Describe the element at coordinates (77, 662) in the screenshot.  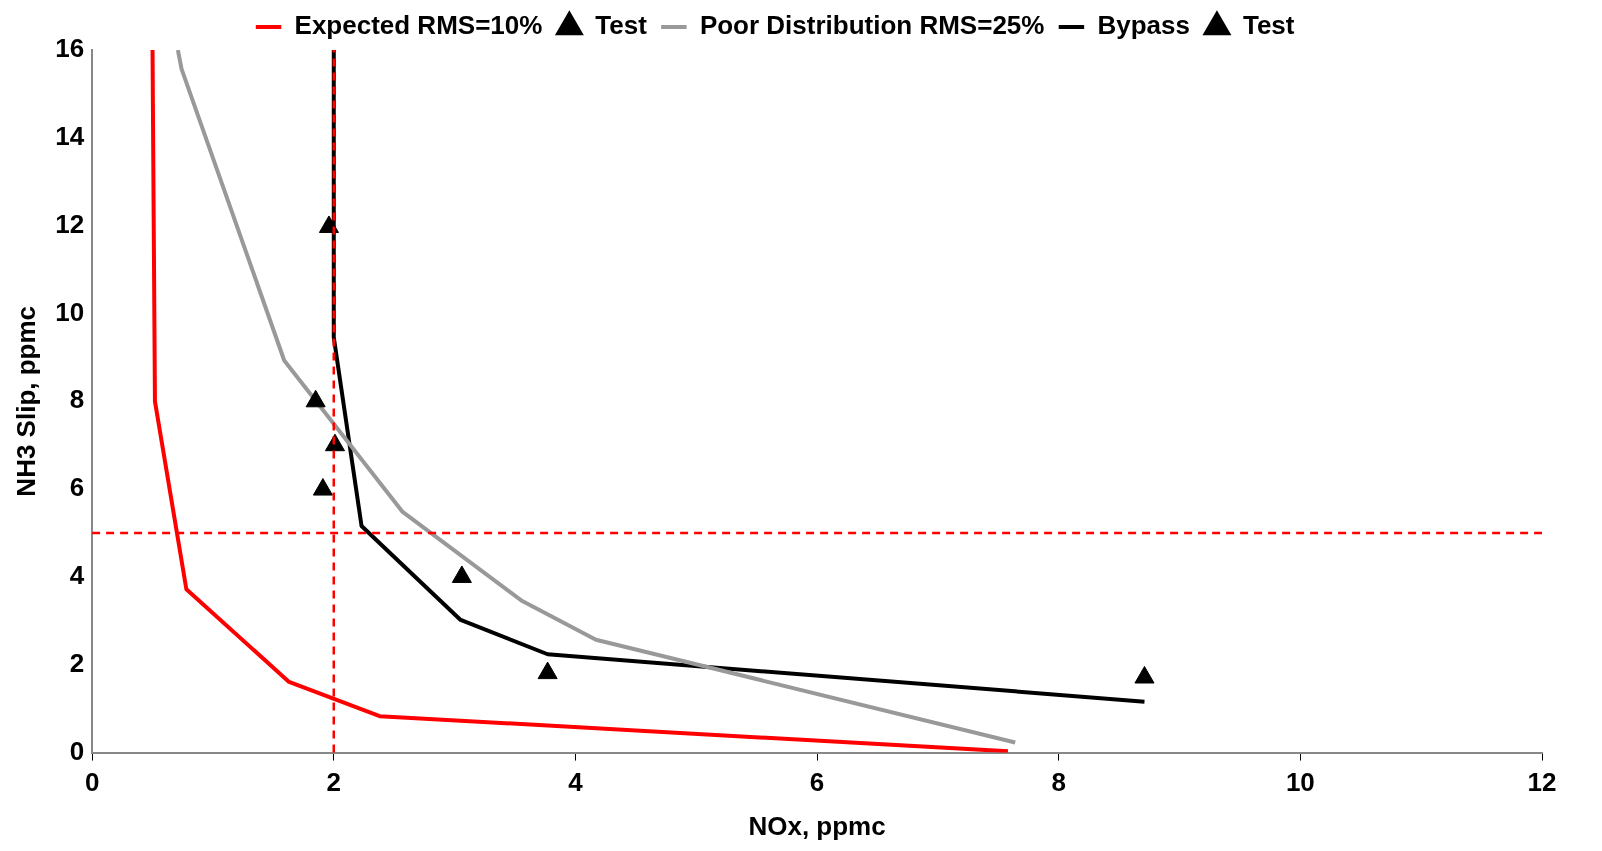
I see `y-tick-label: 2` at that location.